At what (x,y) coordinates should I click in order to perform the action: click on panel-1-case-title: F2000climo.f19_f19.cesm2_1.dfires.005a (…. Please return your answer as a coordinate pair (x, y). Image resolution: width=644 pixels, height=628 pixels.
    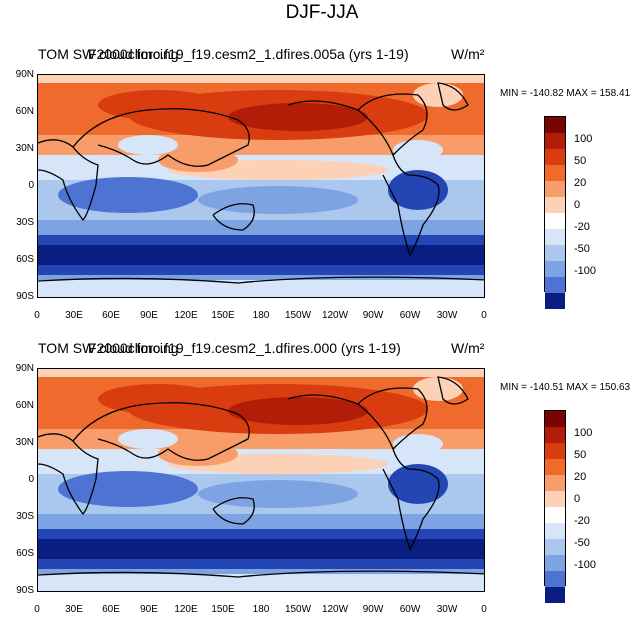
    Looking at the image, I should click on (248, 54).